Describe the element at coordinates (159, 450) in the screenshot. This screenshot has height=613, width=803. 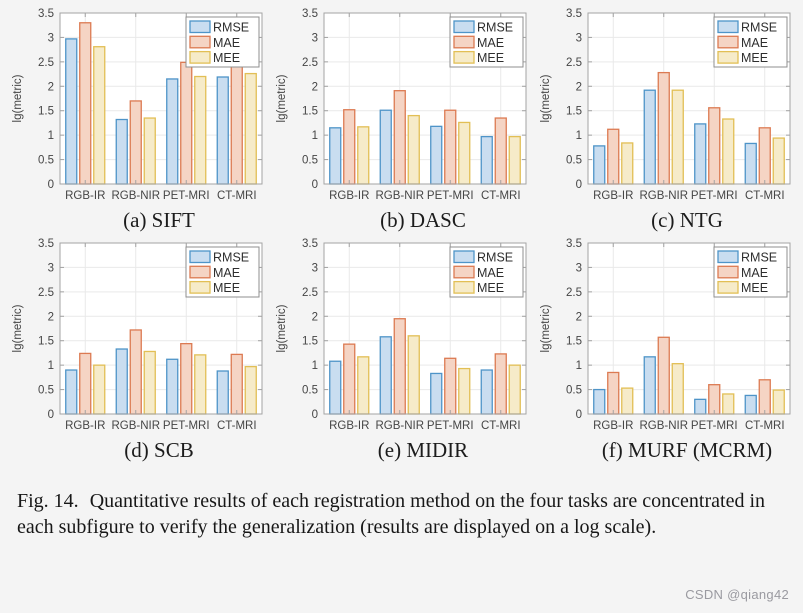
I see `subfigure-caption: (d) SCB` at that location.